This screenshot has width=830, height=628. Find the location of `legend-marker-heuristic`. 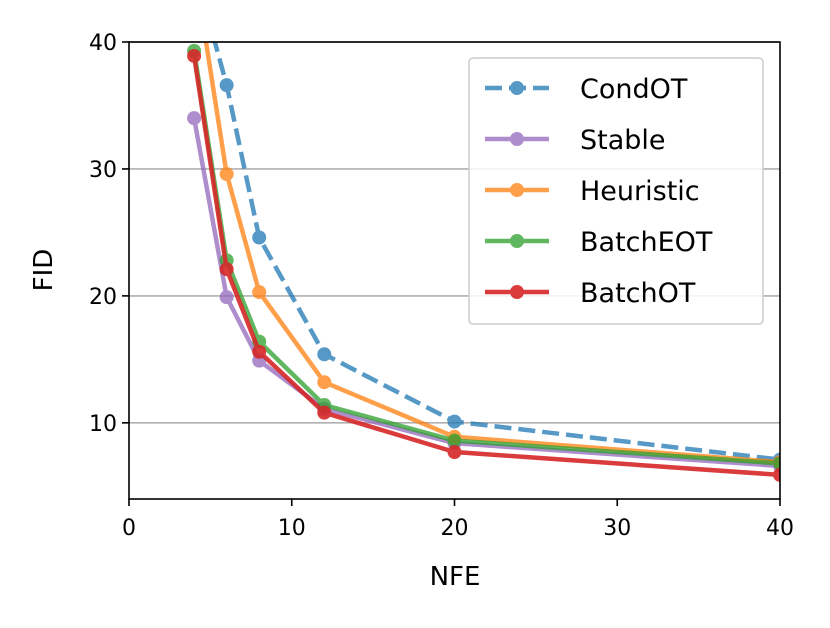

legend-marker-heuristic is located at coordinates (517, 190).